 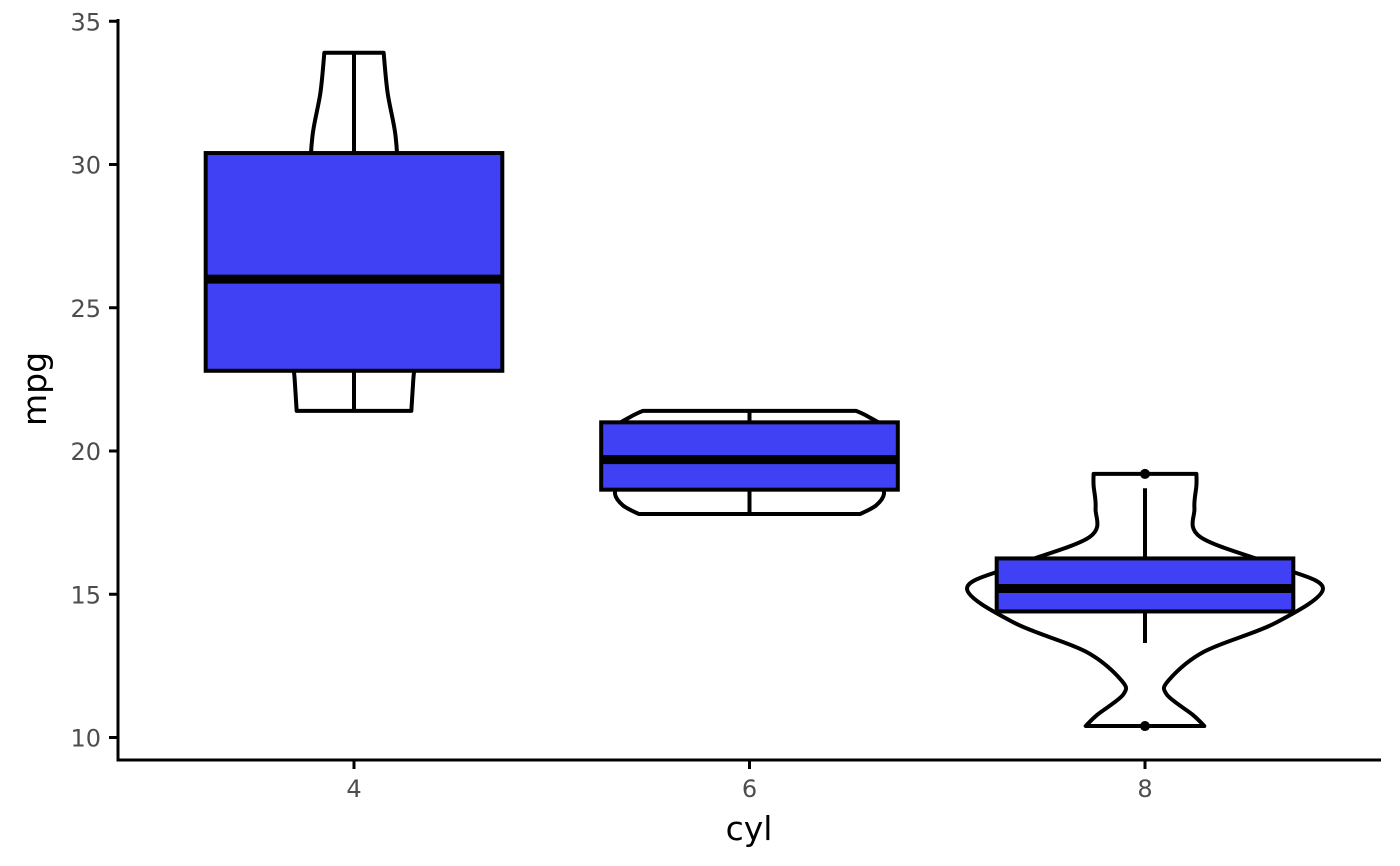 I want to click on x-tick-label: 4, so click(x=353, y=789).